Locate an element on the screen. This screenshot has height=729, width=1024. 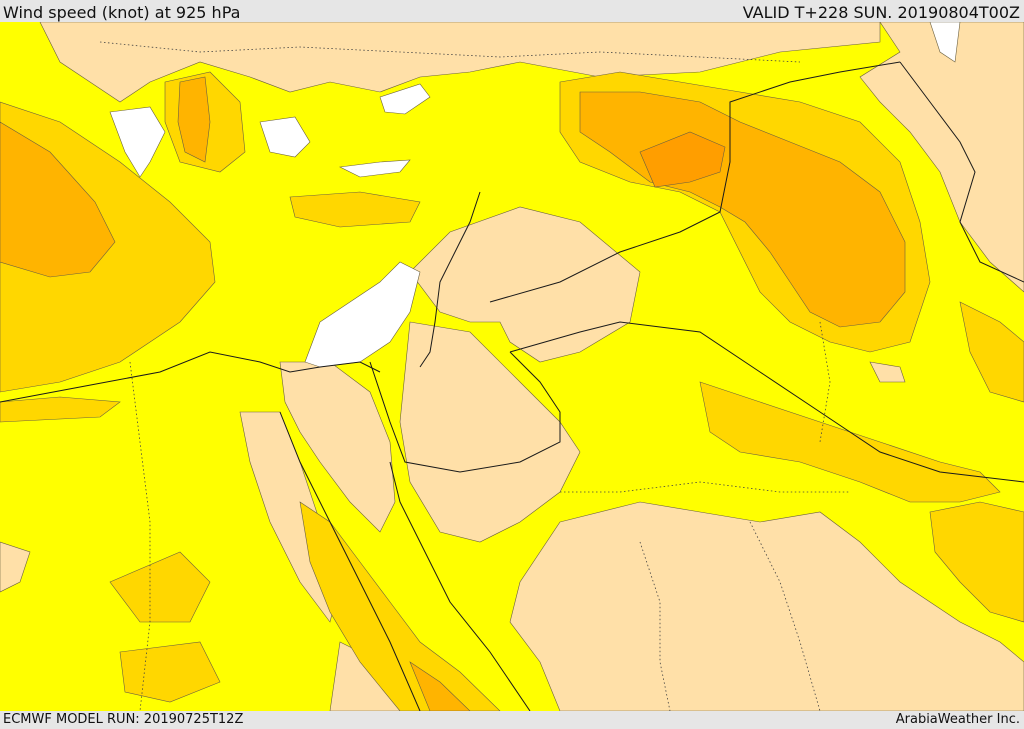
strong-aegean-core is located at coordinates (194, 119).